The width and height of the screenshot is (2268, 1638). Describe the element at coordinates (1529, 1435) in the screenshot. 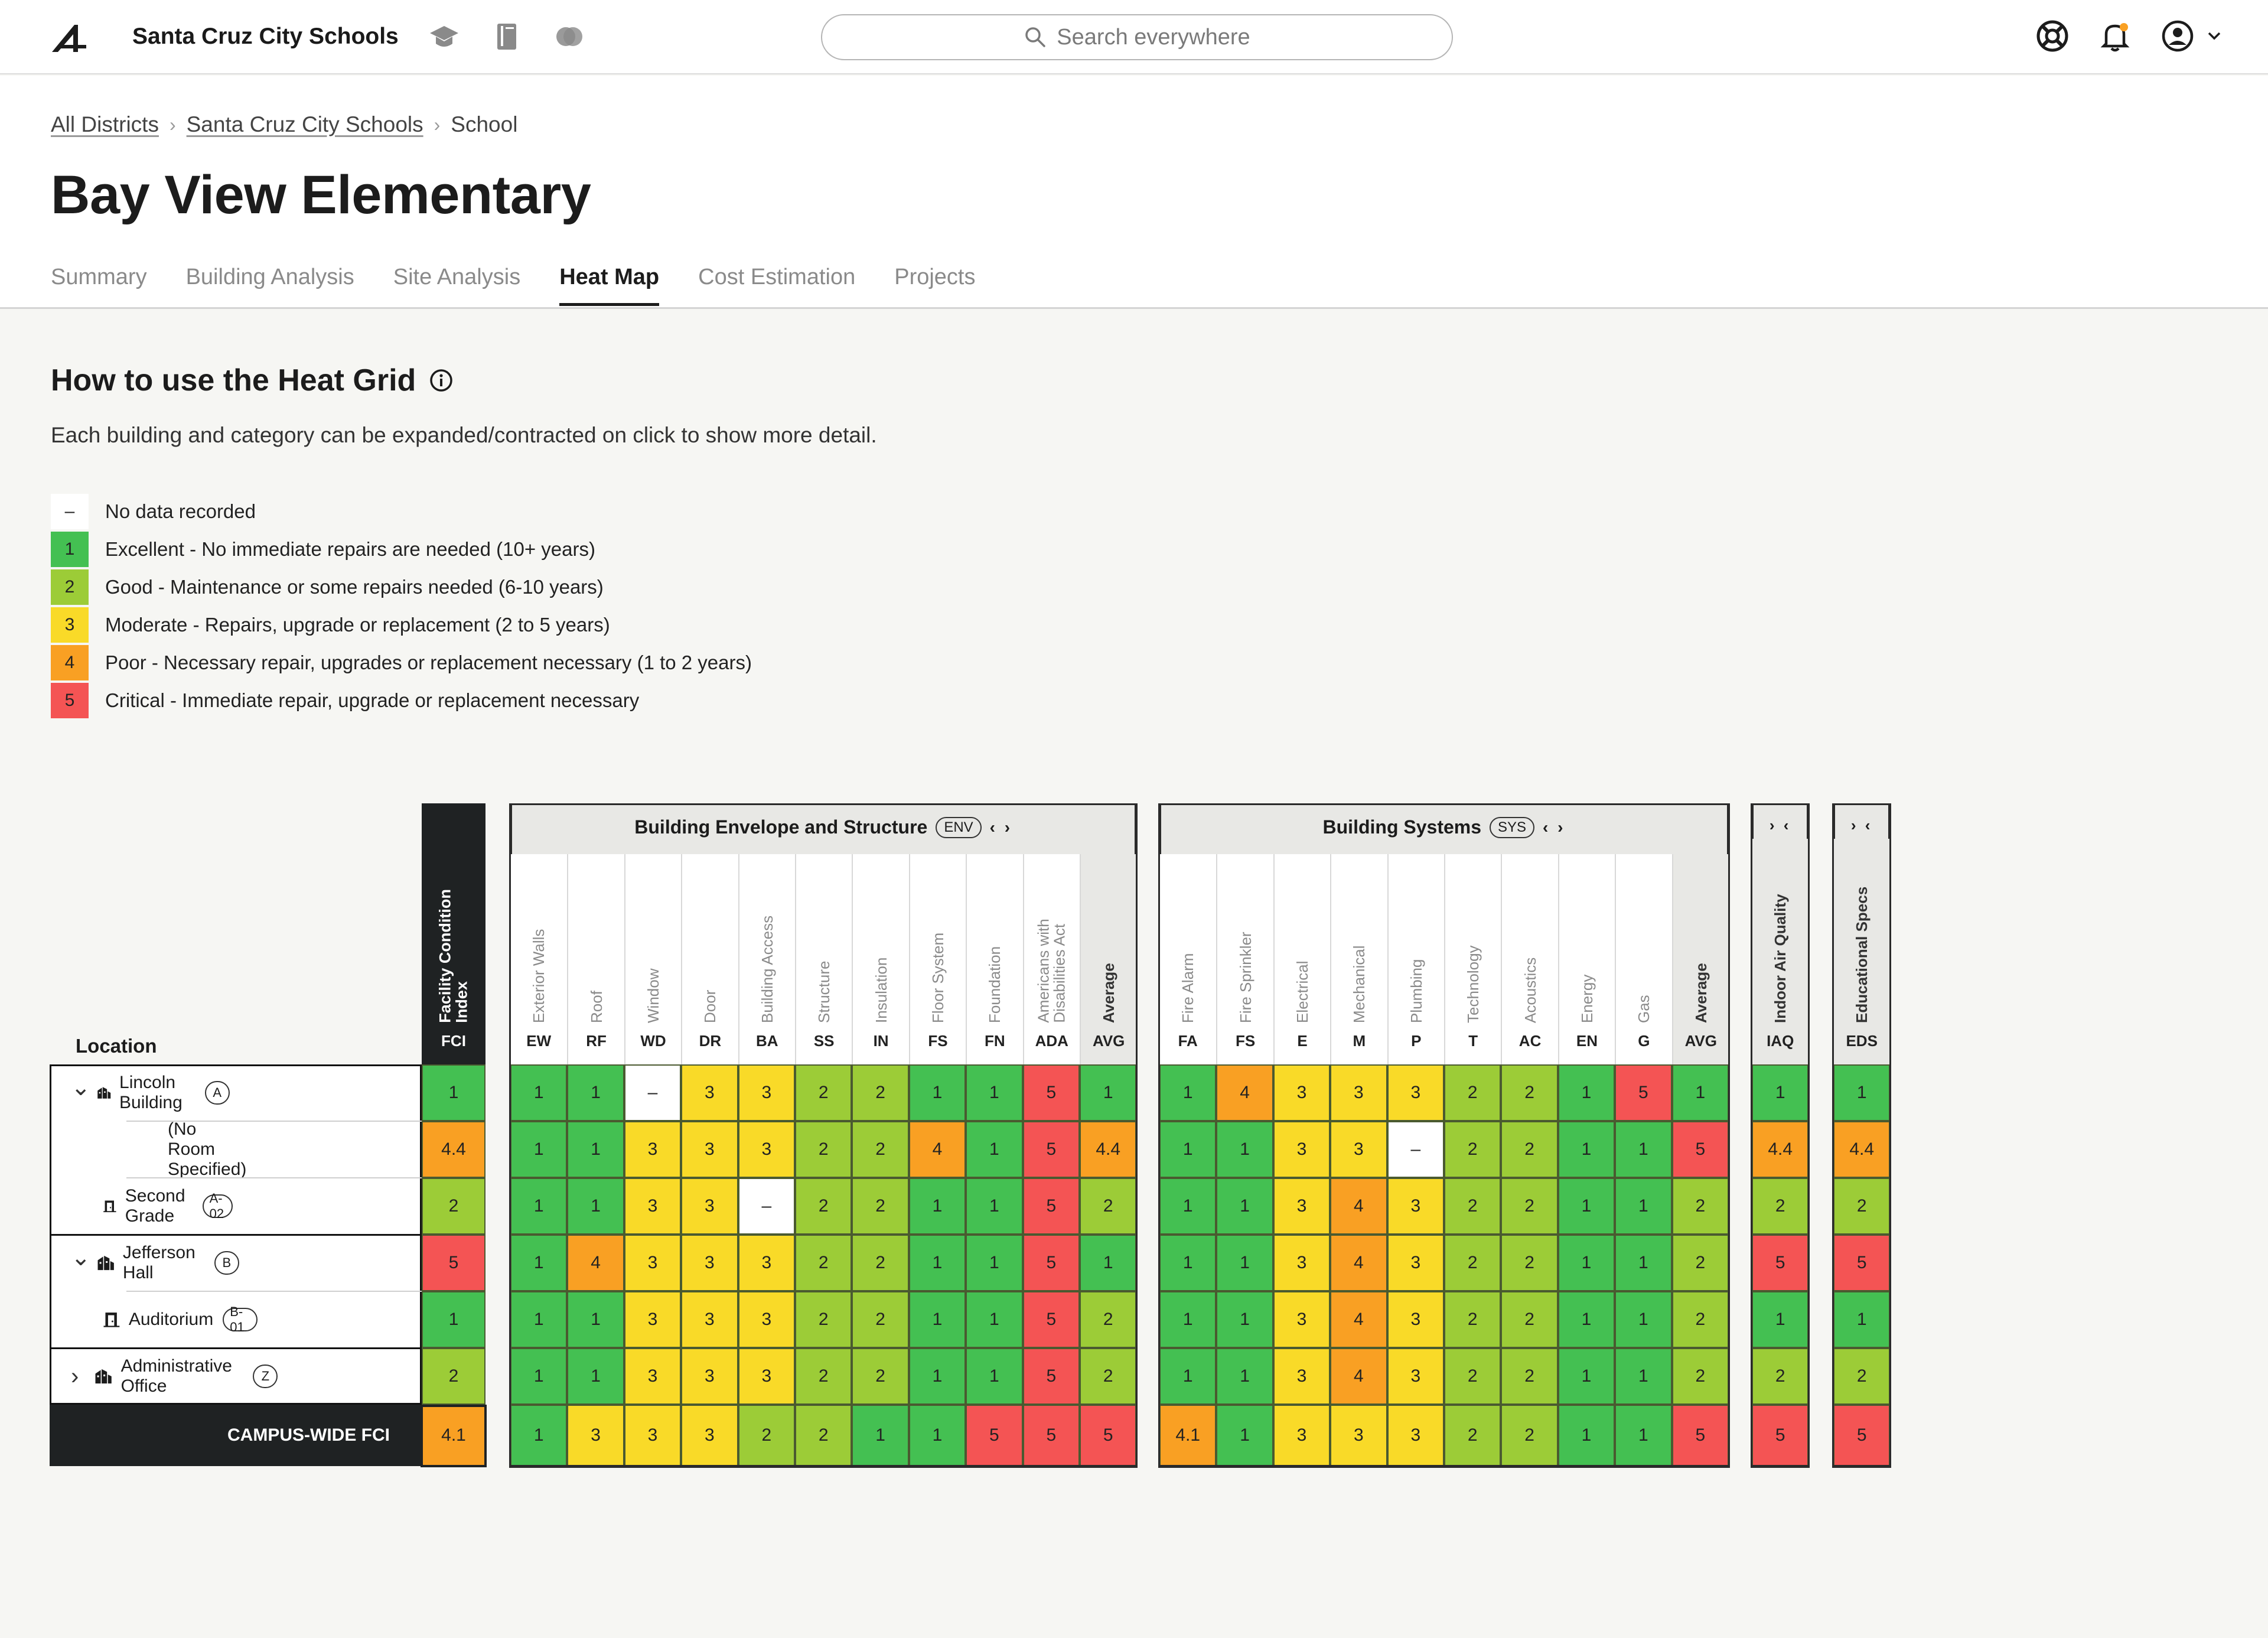

I see `campus-cell-ac: 2` at that location.